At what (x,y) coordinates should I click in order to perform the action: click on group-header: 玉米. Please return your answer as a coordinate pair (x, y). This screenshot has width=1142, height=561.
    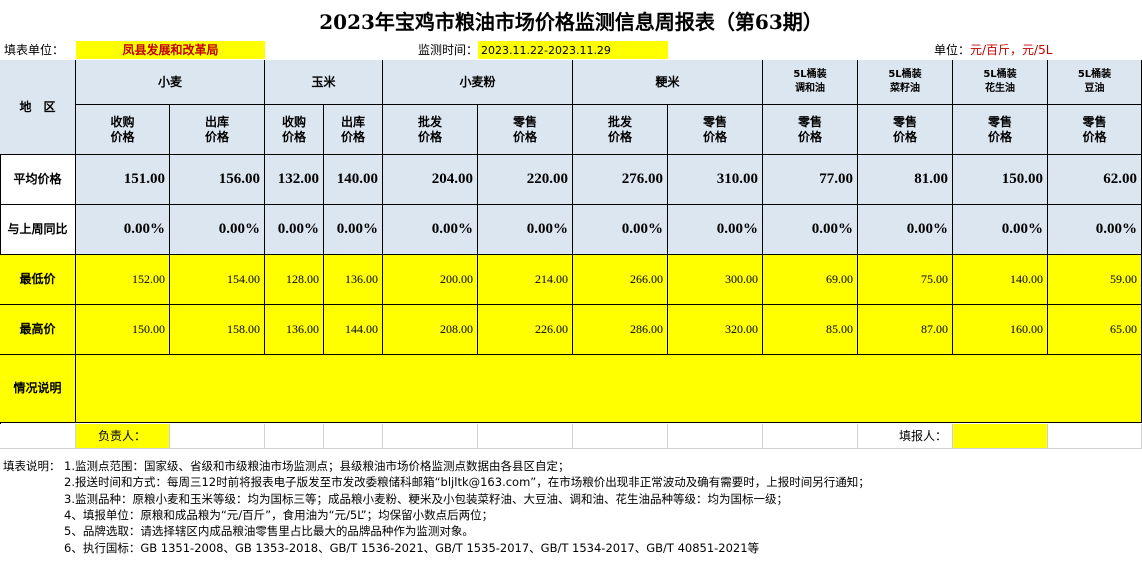
    Looking at the image, I should click on (324, 82).